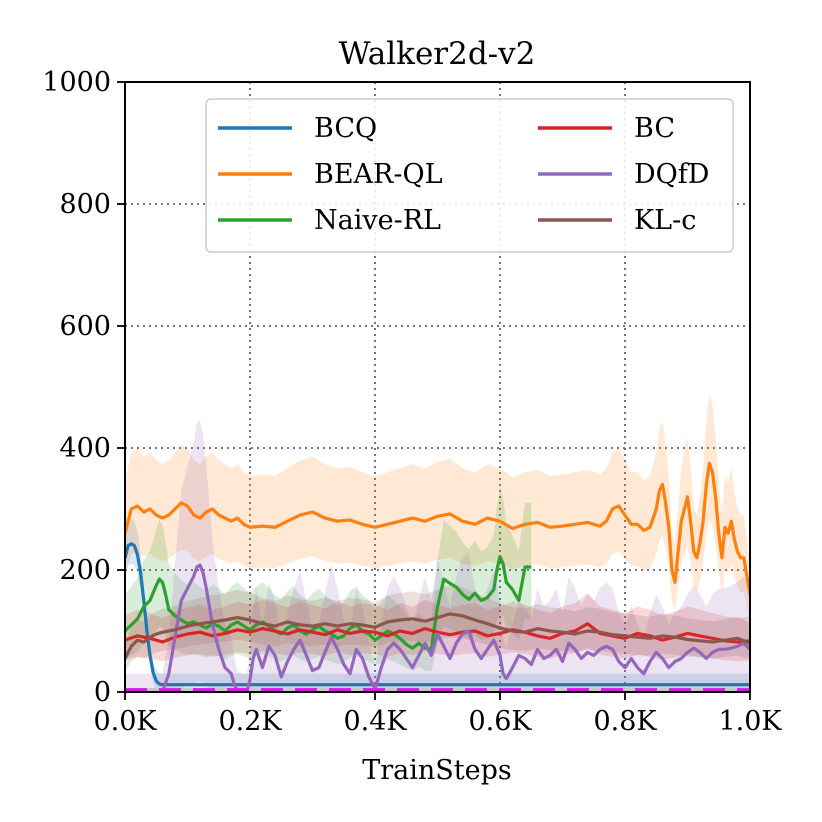  What do you see at coordinates (606, 128) in the screenshot?
I see `legend-item-bc: BC` at bounding box center [606, 128].